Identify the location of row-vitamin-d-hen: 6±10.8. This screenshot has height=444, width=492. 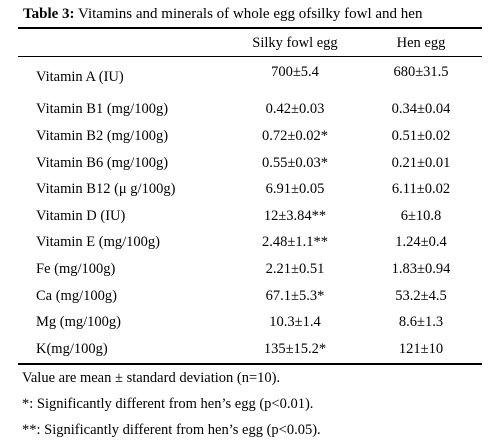
(421, 216).